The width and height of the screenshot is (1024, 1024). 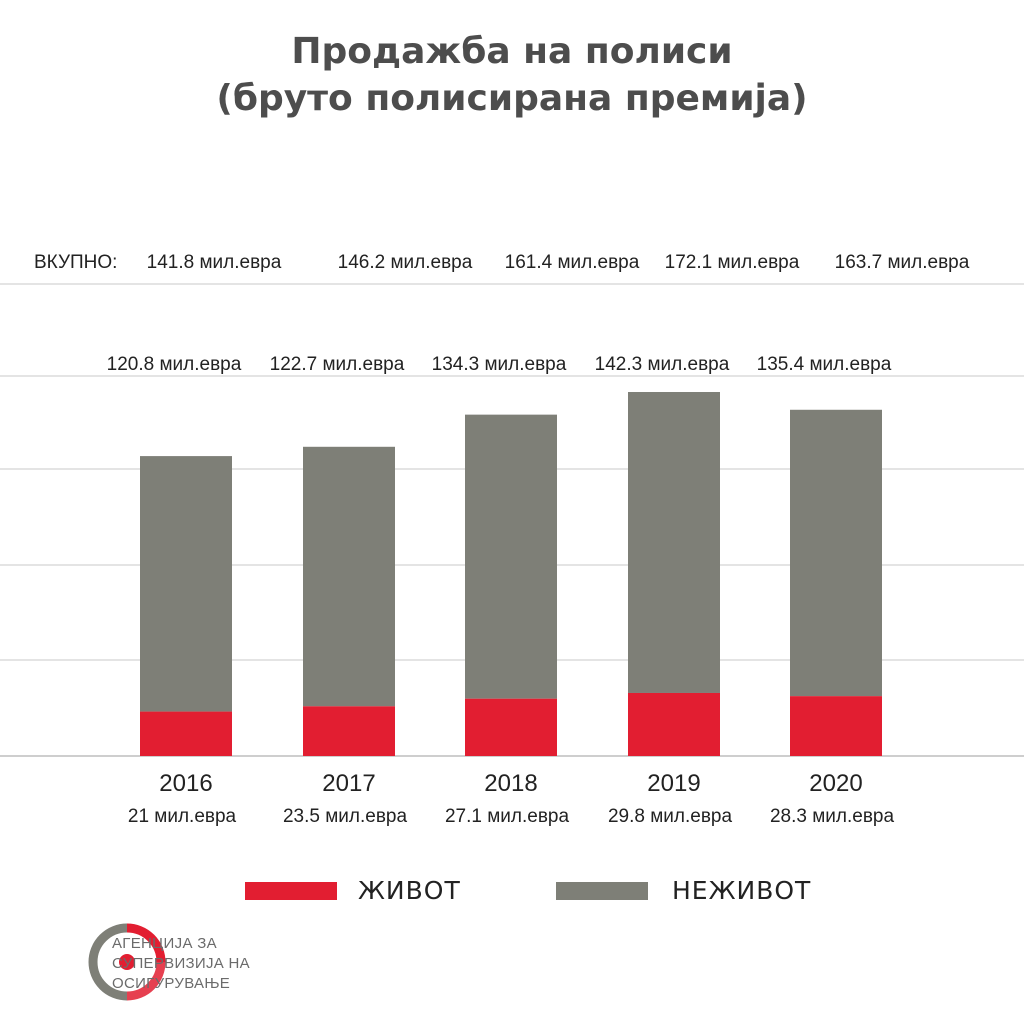 I want to click on bar-life-2020, so click(x=836, y=726).